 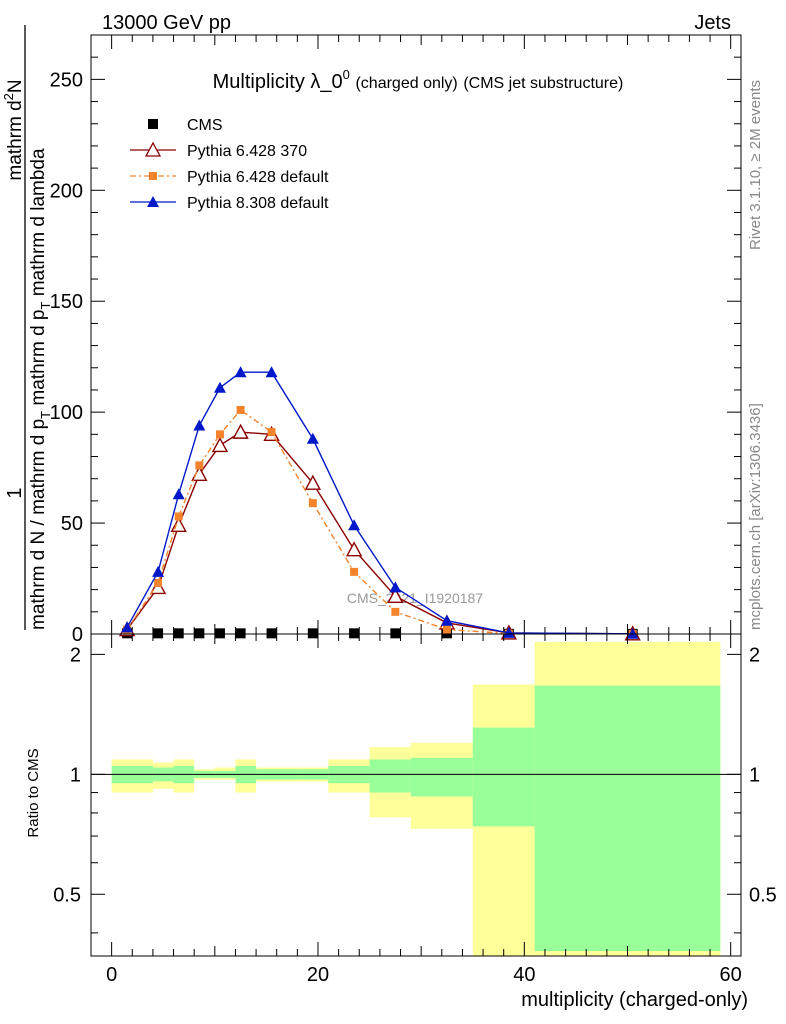 What do you see at coordinates (45, 306) in the screenshot?
I see `ylabel-part-sub-t2: T` at bounding box center [45, 306].